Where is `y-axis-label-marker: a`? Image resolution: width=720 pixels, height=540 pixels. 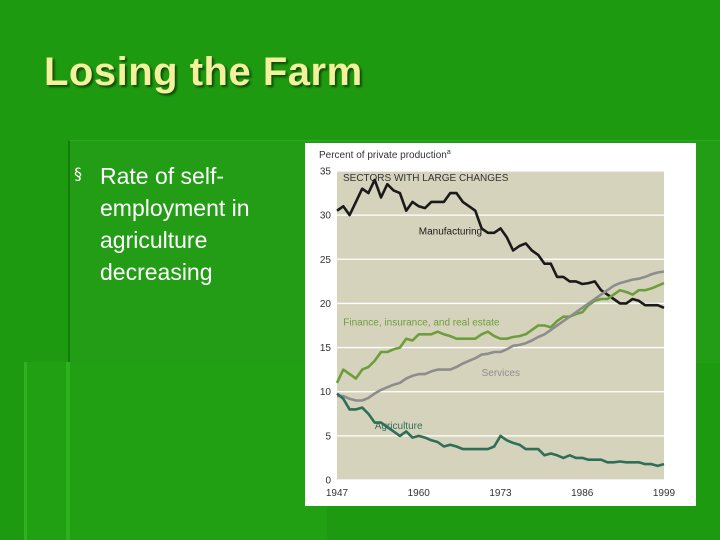
y-axis-label-marker: a is located at coordinates (449, 152).